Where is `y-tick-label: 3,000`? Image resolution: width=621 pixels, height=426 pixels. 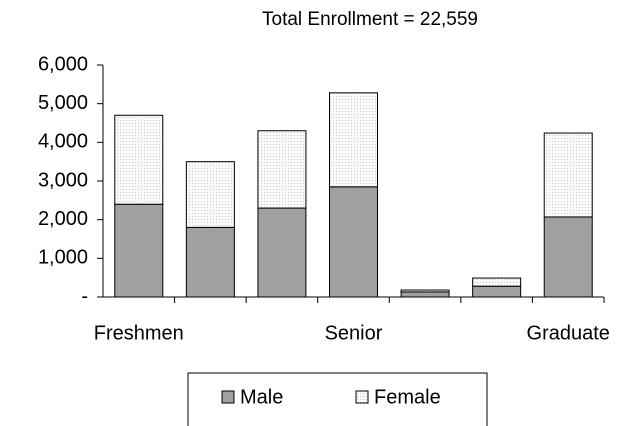 y-tick-label: 3,000 is located at coordinates (63, 180).